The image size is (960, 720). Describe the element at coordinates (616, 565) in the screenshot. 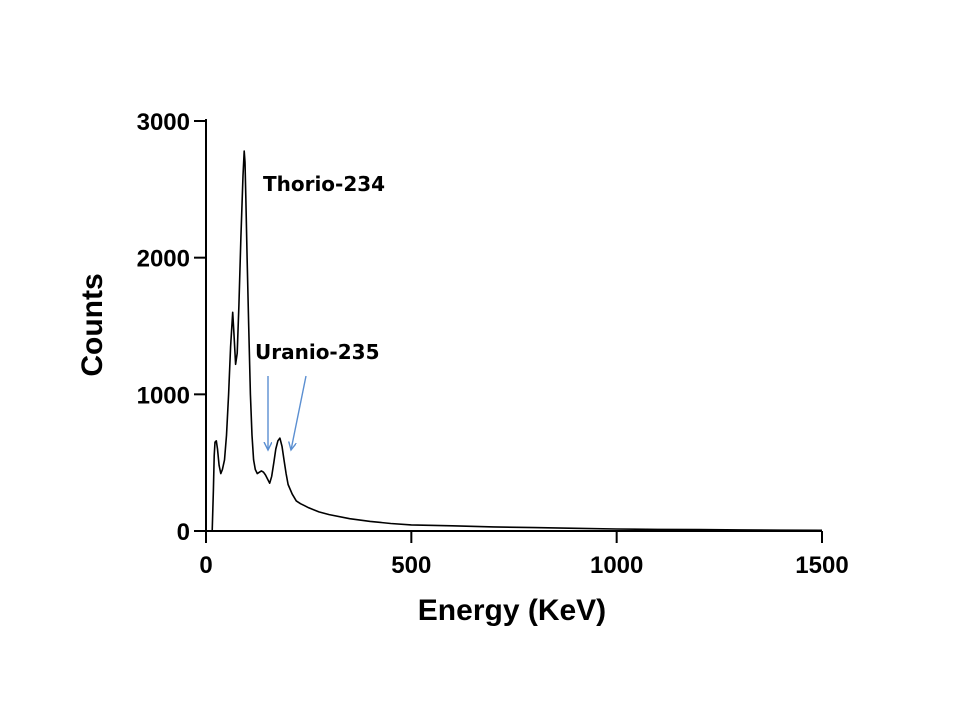

I see `x-tick-label: 1000` at that location.